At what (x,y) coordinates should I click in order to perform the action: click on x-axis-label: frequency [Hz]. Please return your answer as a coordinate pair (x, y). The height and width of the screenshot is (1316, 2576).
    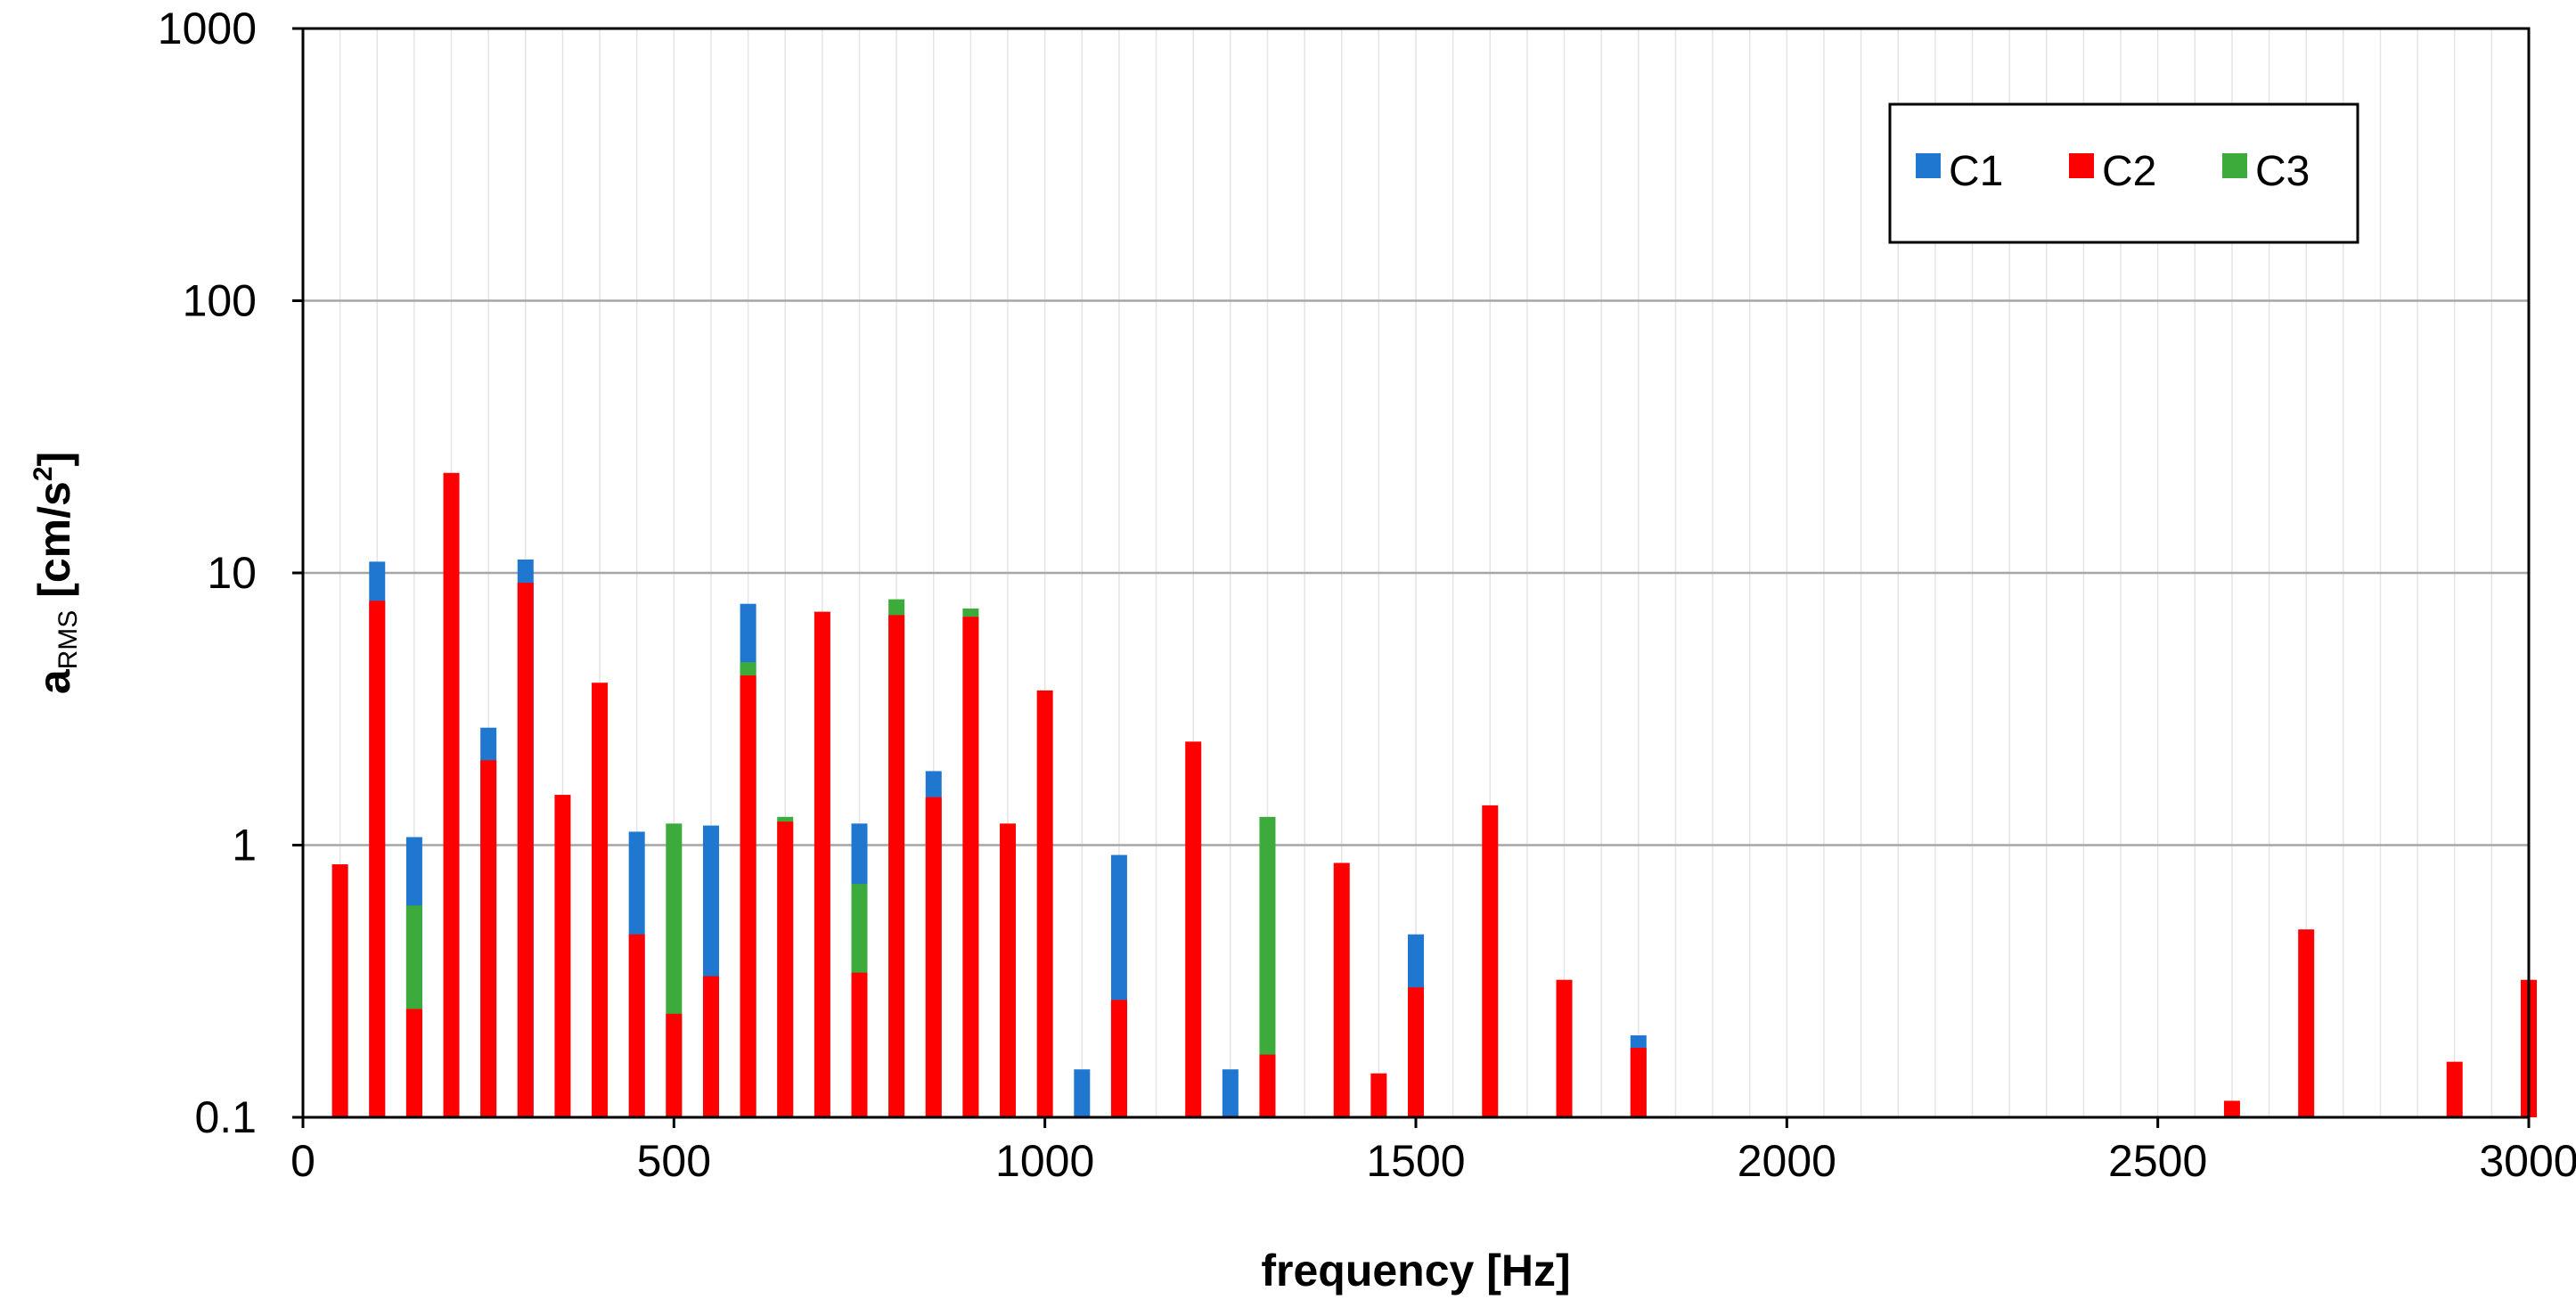
    Looking at the image, I should click on (1415, 1271).